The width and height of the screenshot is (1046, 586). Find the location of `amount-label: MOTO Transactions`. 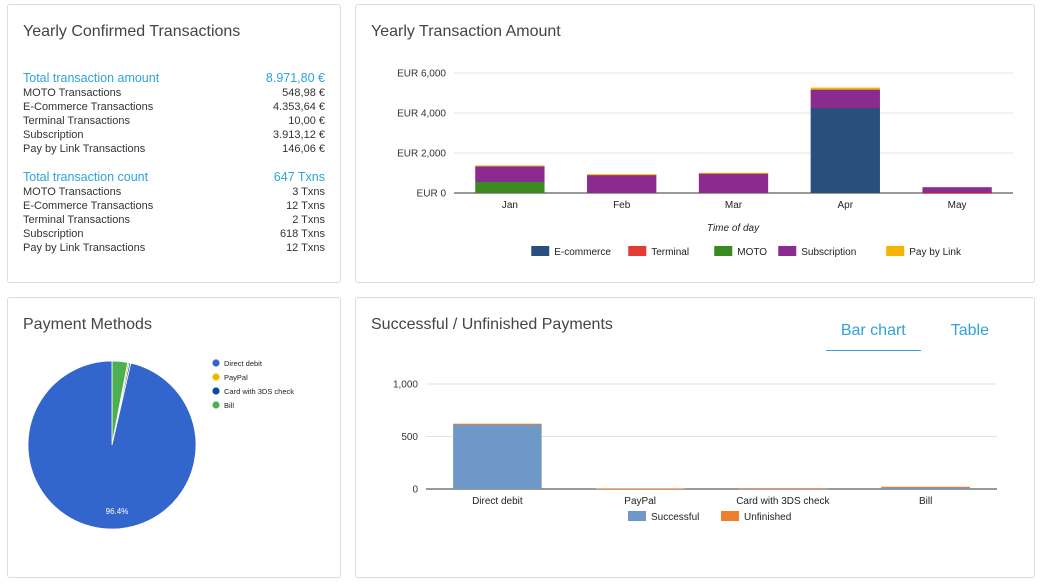

amount-label: MOTO Transactions is located at coordinates (72, 93).